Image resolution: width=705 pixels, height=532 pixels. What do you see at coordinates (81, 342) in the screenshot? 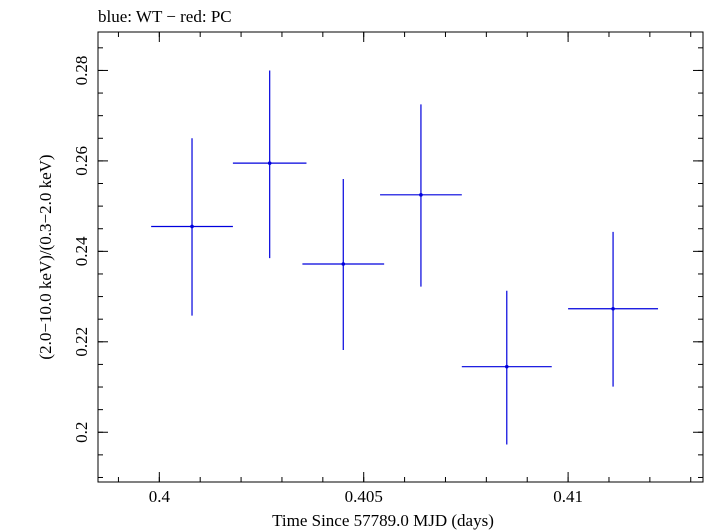
I see `y-tick-label: 0.22` at bounding box center [81, 342].